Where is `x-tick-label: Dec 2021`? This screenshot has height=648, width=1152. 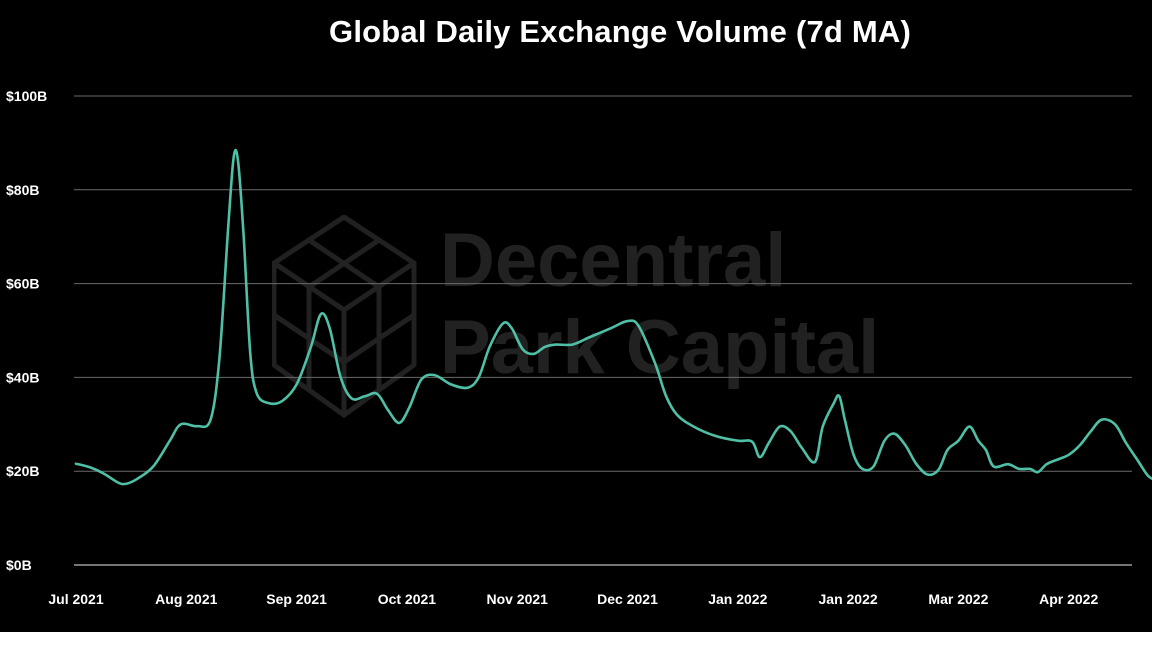 x-tick-label: Dec 2021 is located at coordinates (627, 599).